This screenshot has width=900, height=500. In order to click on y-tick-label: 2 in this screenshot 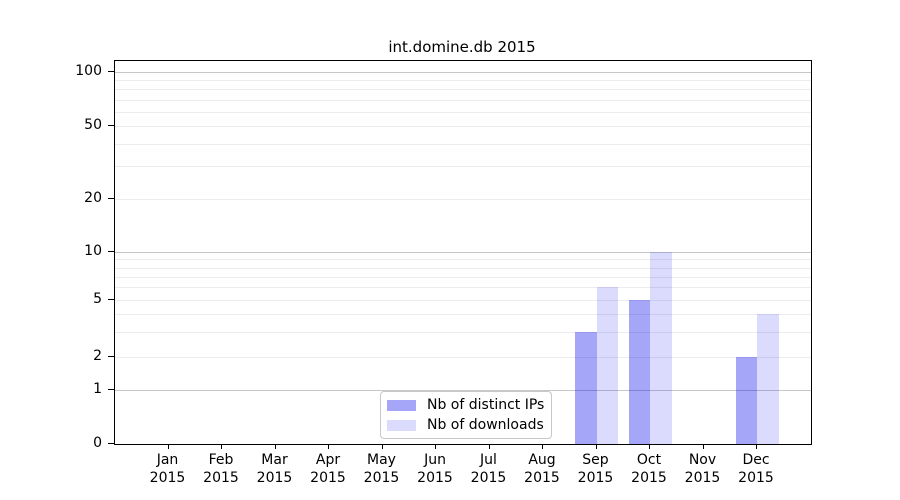, I will do `click(97, 356)`.